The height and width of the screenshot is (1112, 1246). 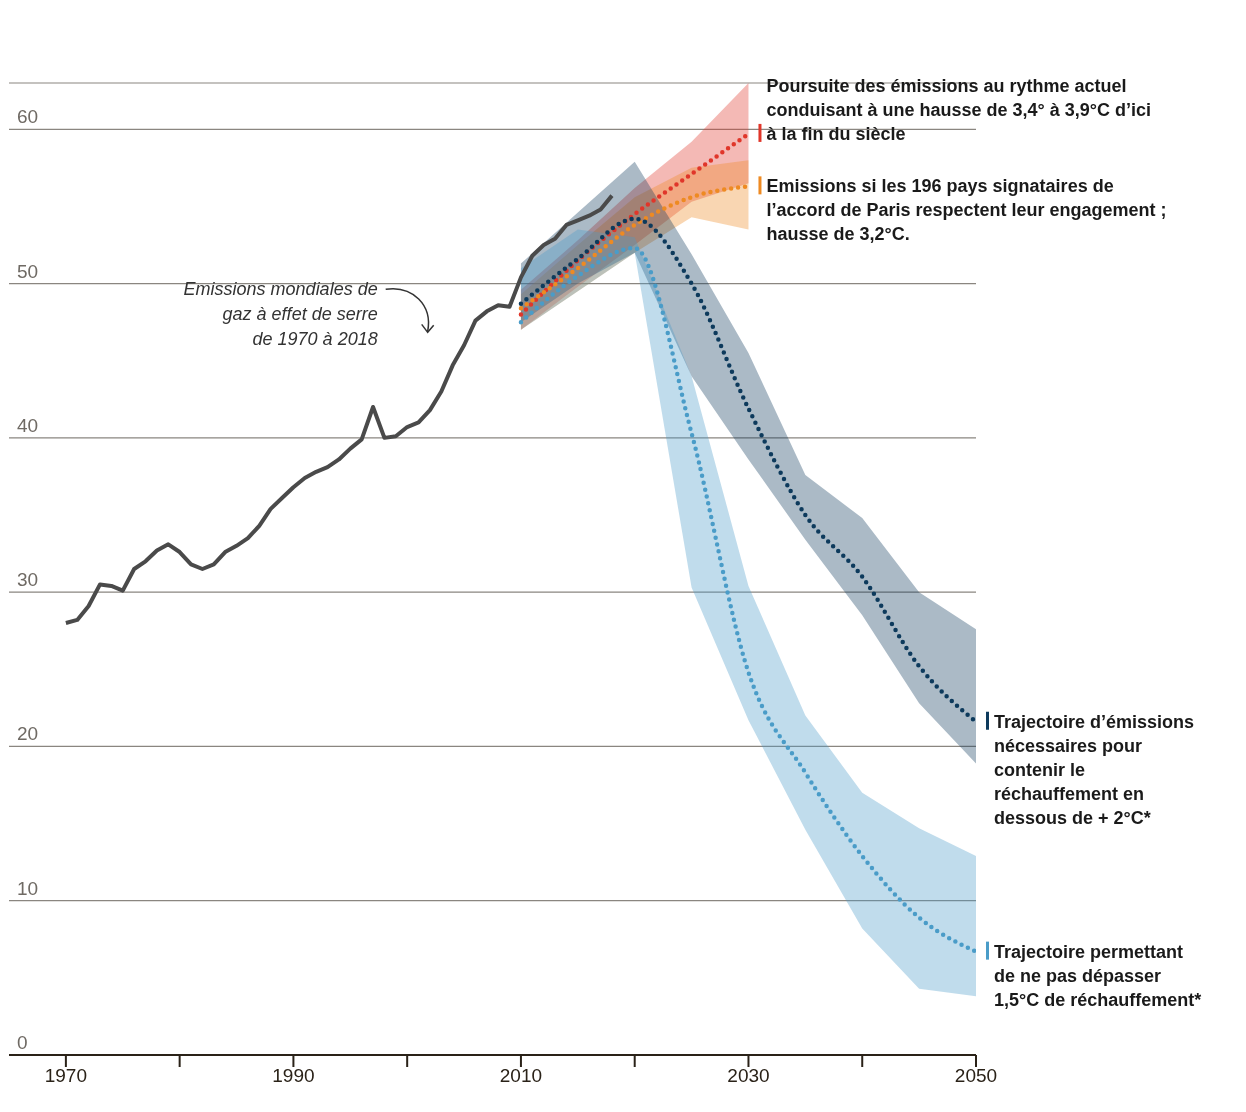 I want to click on legend-label: Trajectoire d’émissions nécessaires pour contenir le réchauffement en dessous de + 2°C*, so click(x=1094, y=769).